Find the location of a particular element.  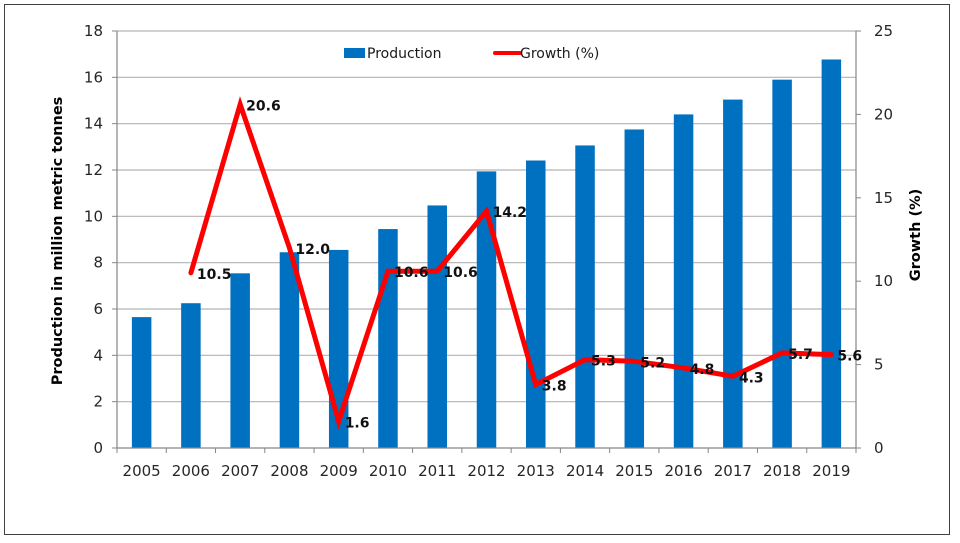

growth-label-2014: 5.3 is located at coordinates (603, 362).